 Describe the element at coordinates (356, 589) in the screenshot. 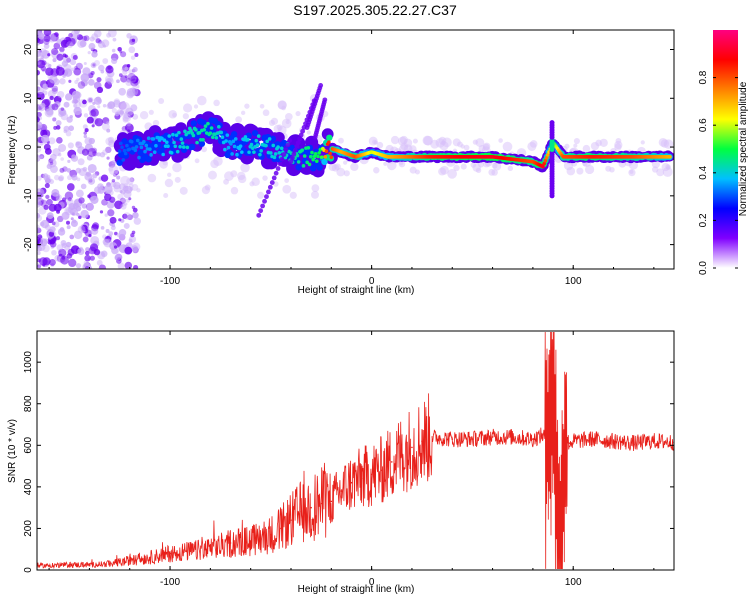

I see `snr-x-axis-label: Height of straight line (km)` at that location.